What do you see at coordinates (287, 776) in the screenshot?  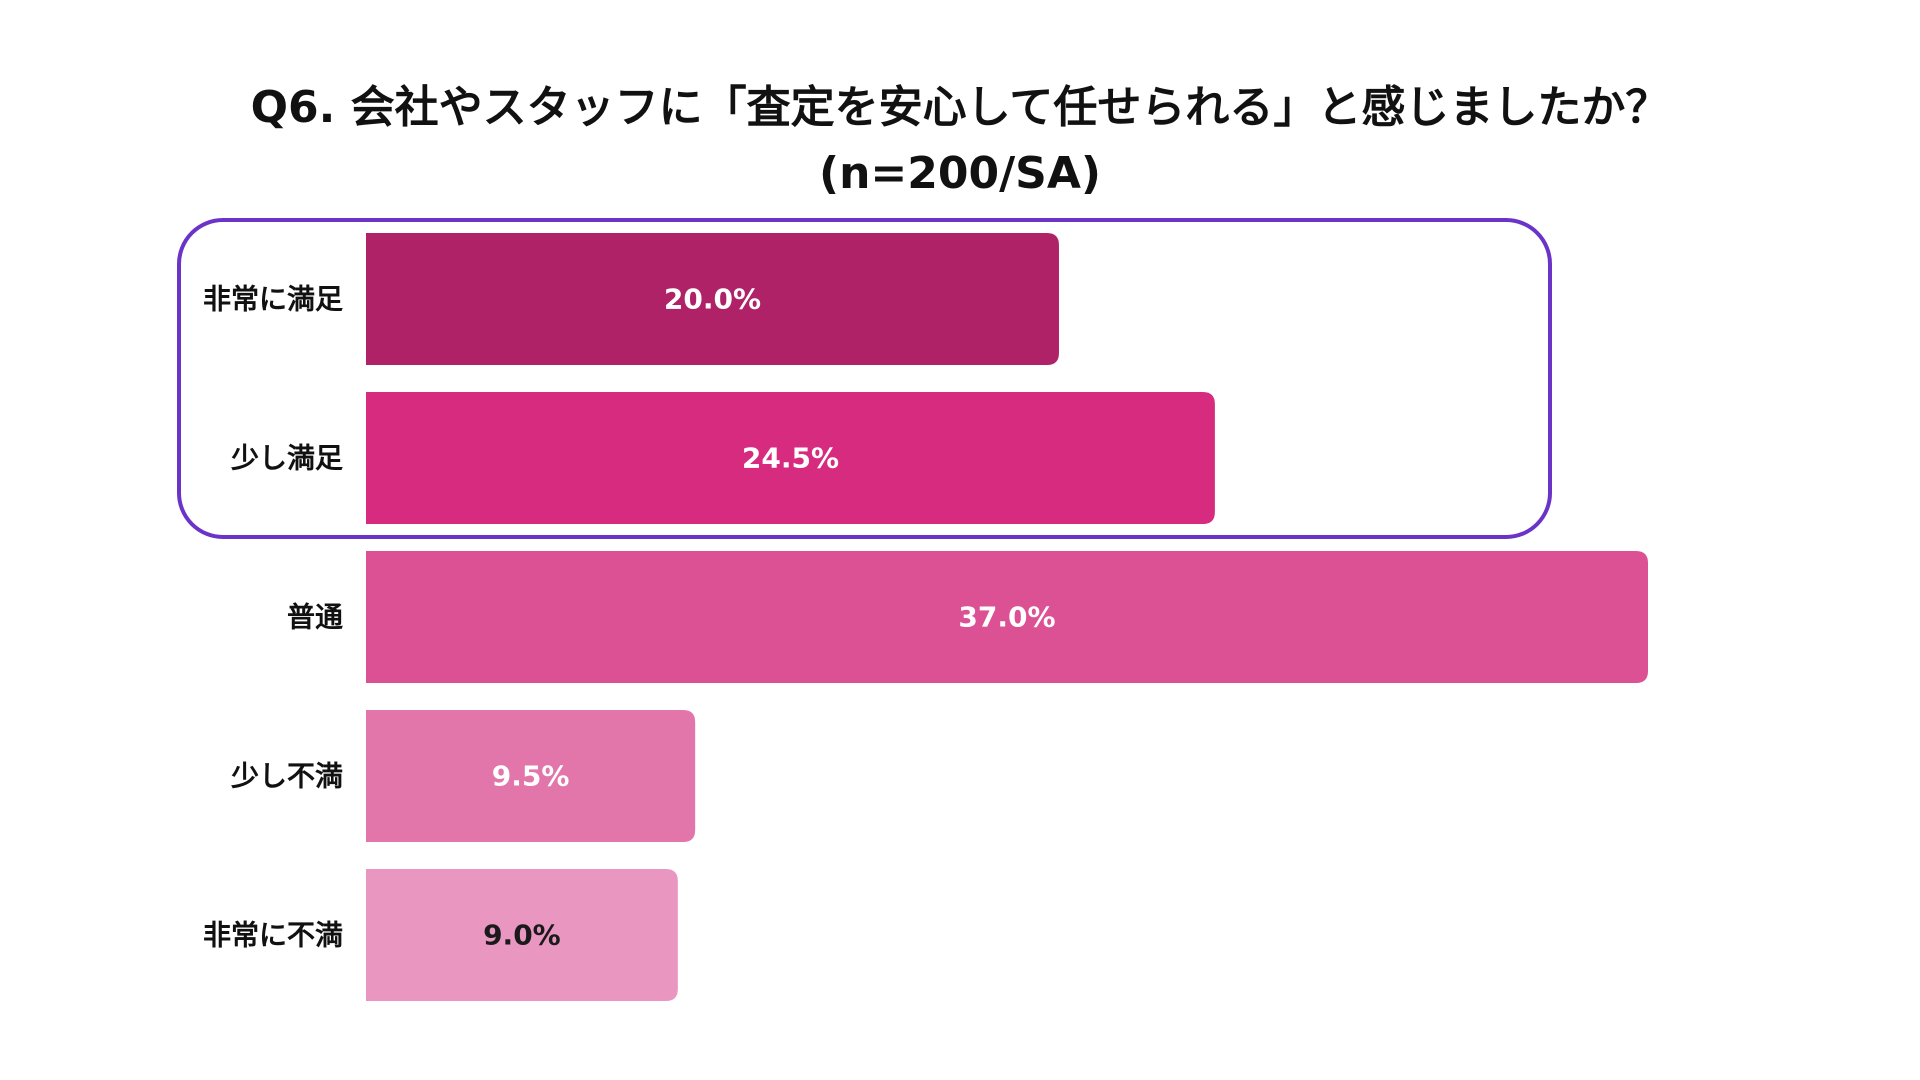 I see `category-label-4: 少し不満` at bounding box center [287, 776].